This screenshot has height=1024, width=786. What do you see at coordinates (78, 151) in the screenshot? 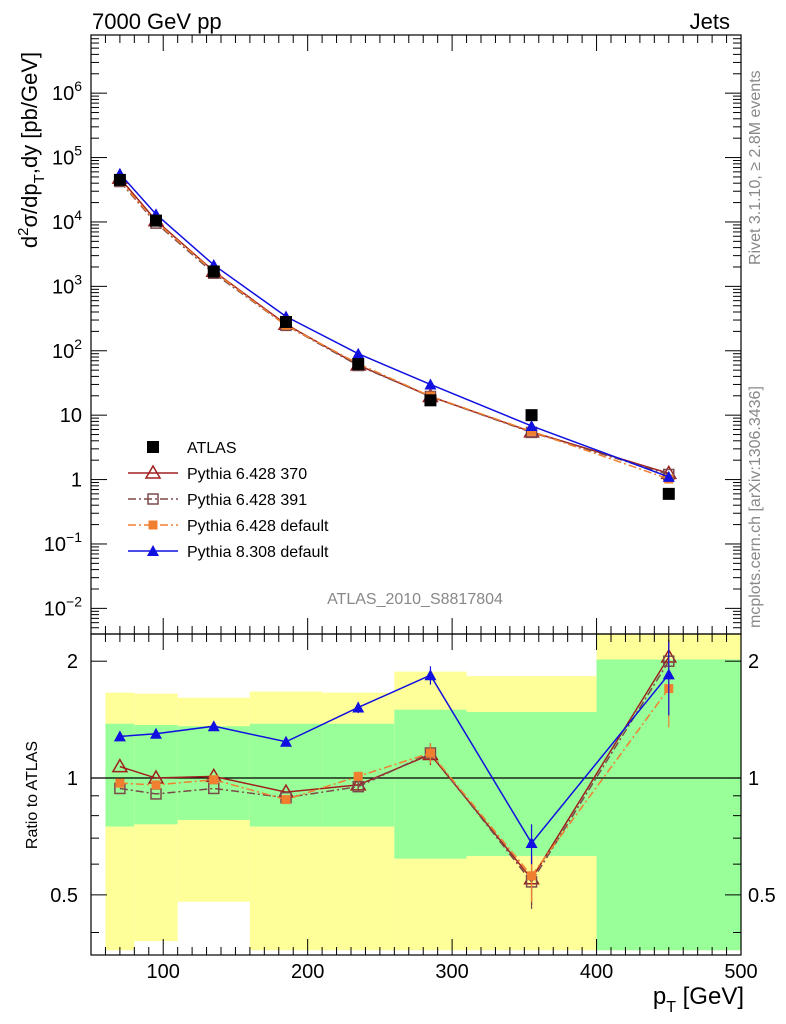
I see `y-tick-label-exp: 5` at bounding box center [78, 151].